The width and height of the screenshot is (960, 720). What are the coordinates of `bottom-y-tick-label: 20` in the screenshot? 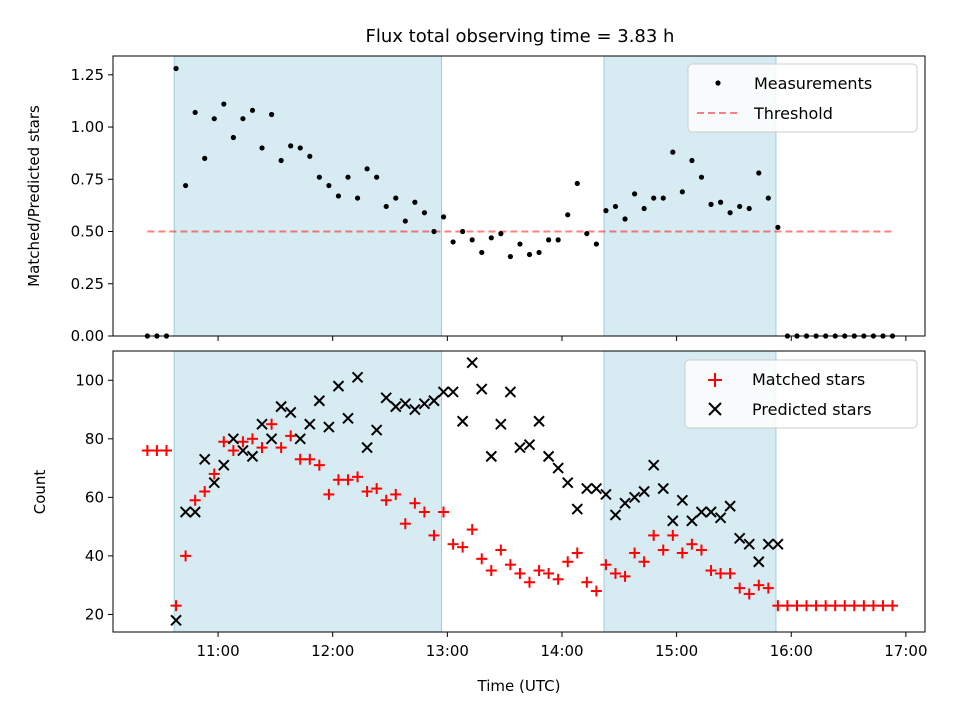 It's located at (94, 614).